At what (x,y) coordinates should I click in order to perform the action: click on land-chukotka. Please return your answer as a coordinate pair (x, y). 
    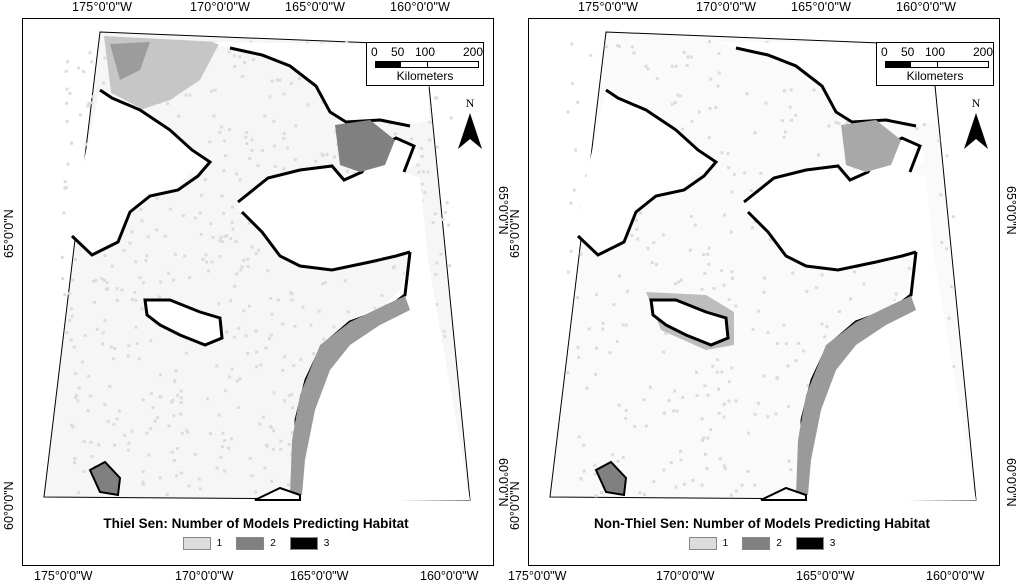
    Looking at the image, I should click on (127, 292).